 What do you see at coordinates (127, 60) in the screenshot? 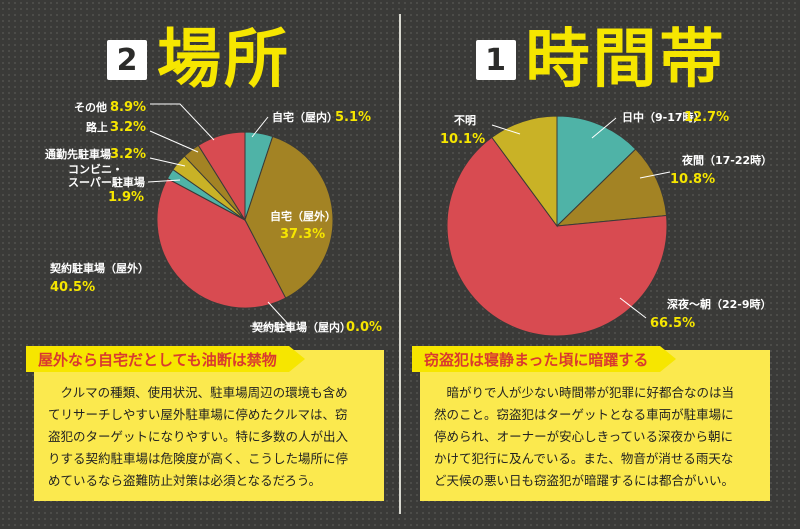
I see `section-number-badge: 2` at bounding box center [127, 60].